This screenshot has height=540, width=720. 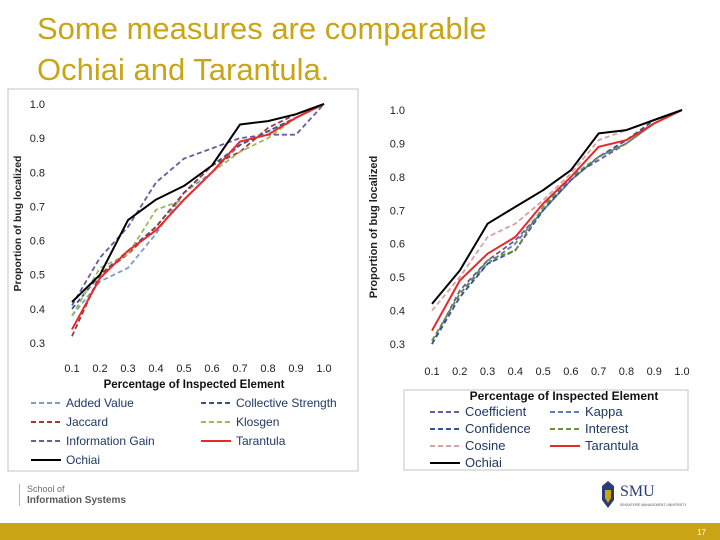 What do you see at coordinates (546, 430) in the screenshot?
I see `chart-frame` at bounding box center [546, 430].